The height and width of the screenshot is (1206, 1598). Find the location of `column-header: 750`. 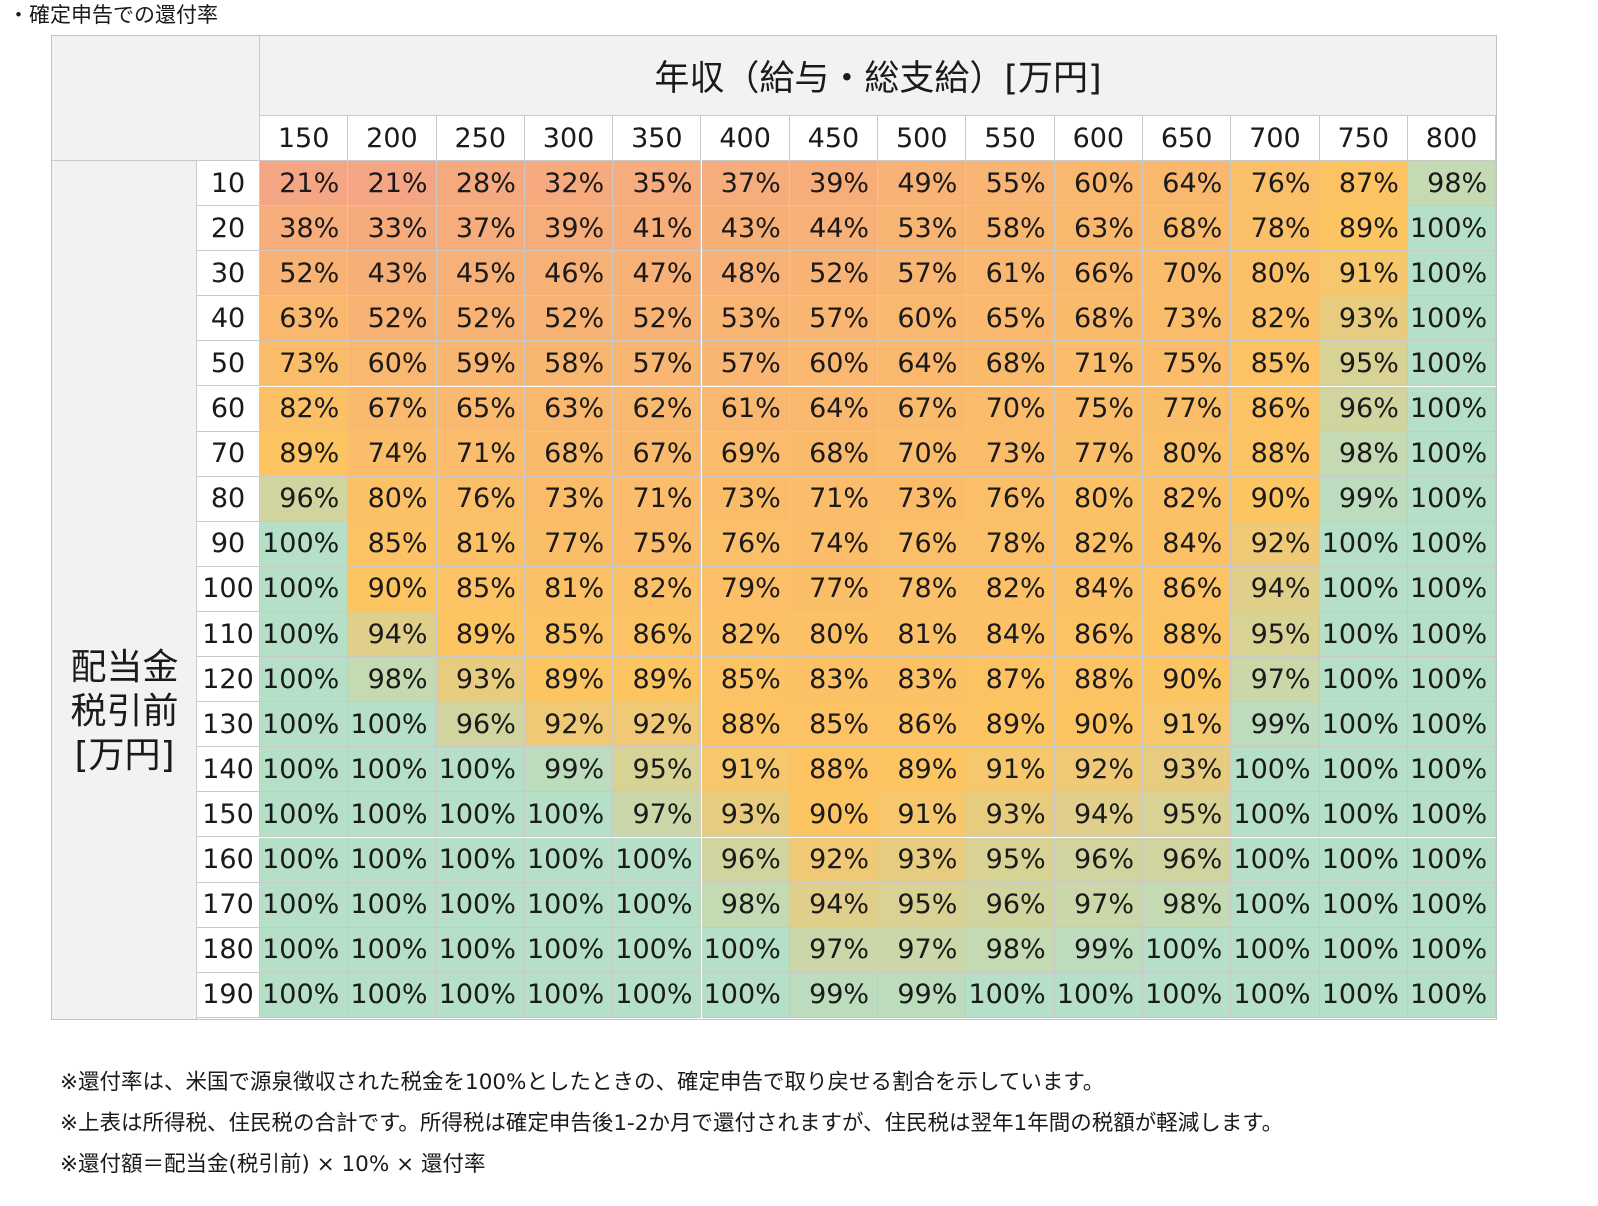

column-header: 750 is located at coordinates (1363, 138).